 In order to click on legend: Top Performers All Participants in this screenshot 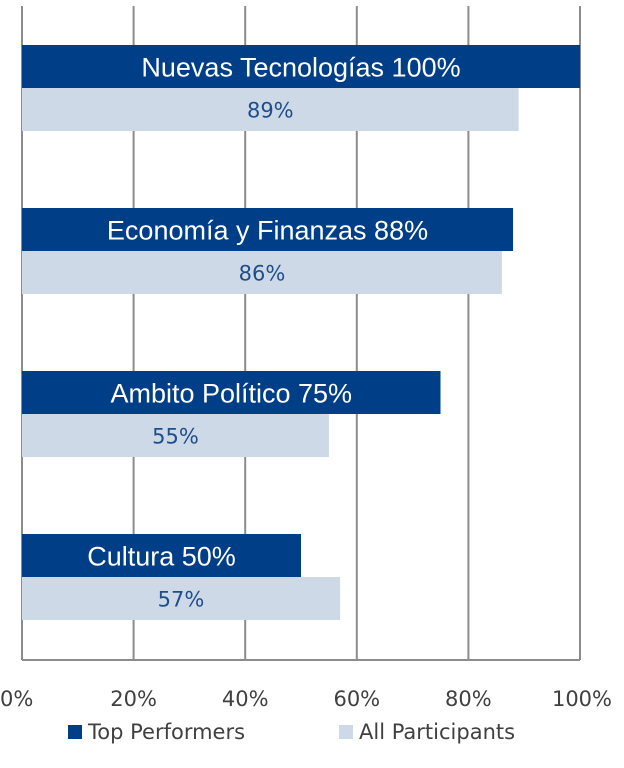, I will do `click(291, 732)`.